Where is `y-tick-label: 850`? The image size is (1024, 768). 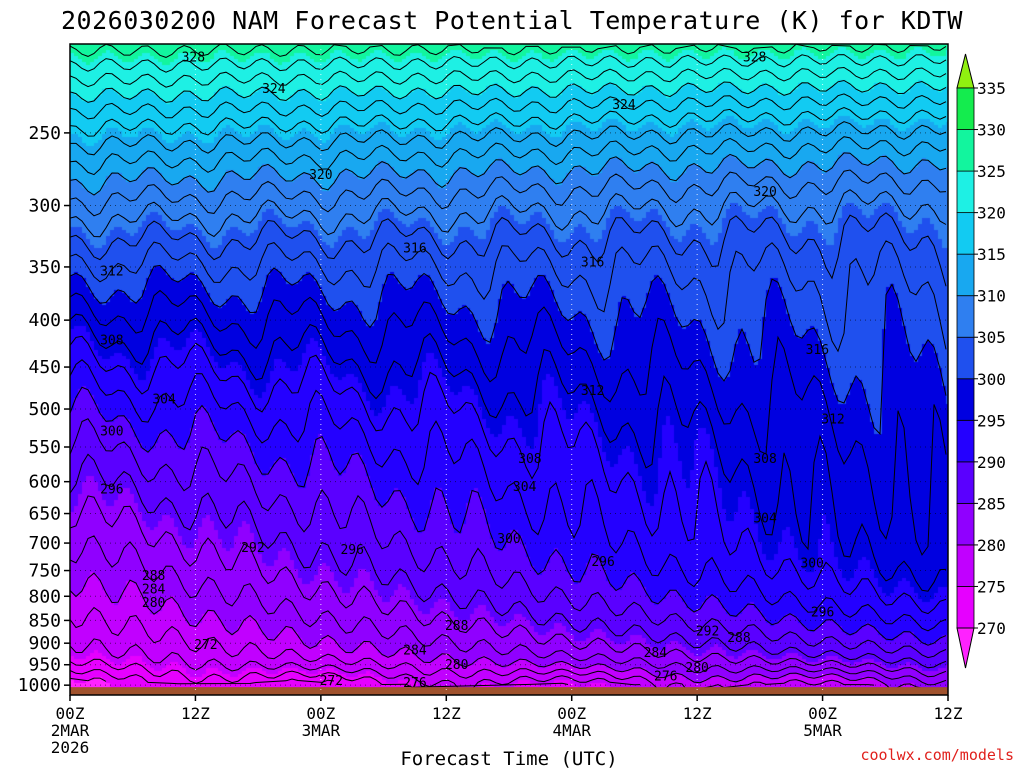
y-tick-label: 850 is located at coordinates (44, 620).